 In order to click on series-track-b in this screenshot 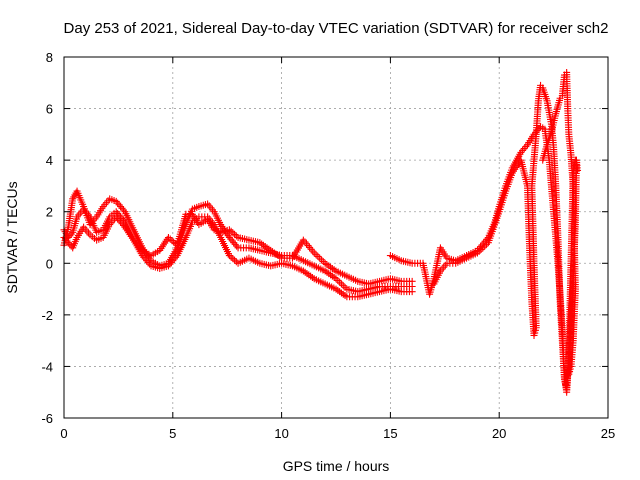, I will do `click(238, 253)`.